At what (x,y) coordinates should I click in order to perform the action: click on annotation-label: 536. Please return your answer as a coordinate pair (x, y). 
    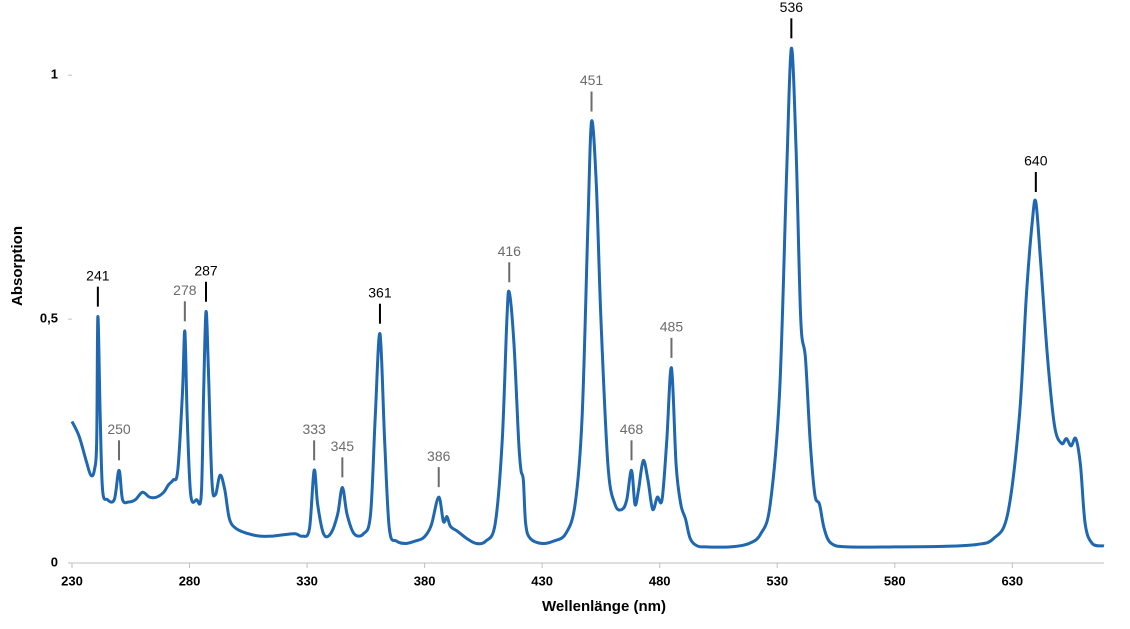
    Looking at the image, I should click on (792, 7).